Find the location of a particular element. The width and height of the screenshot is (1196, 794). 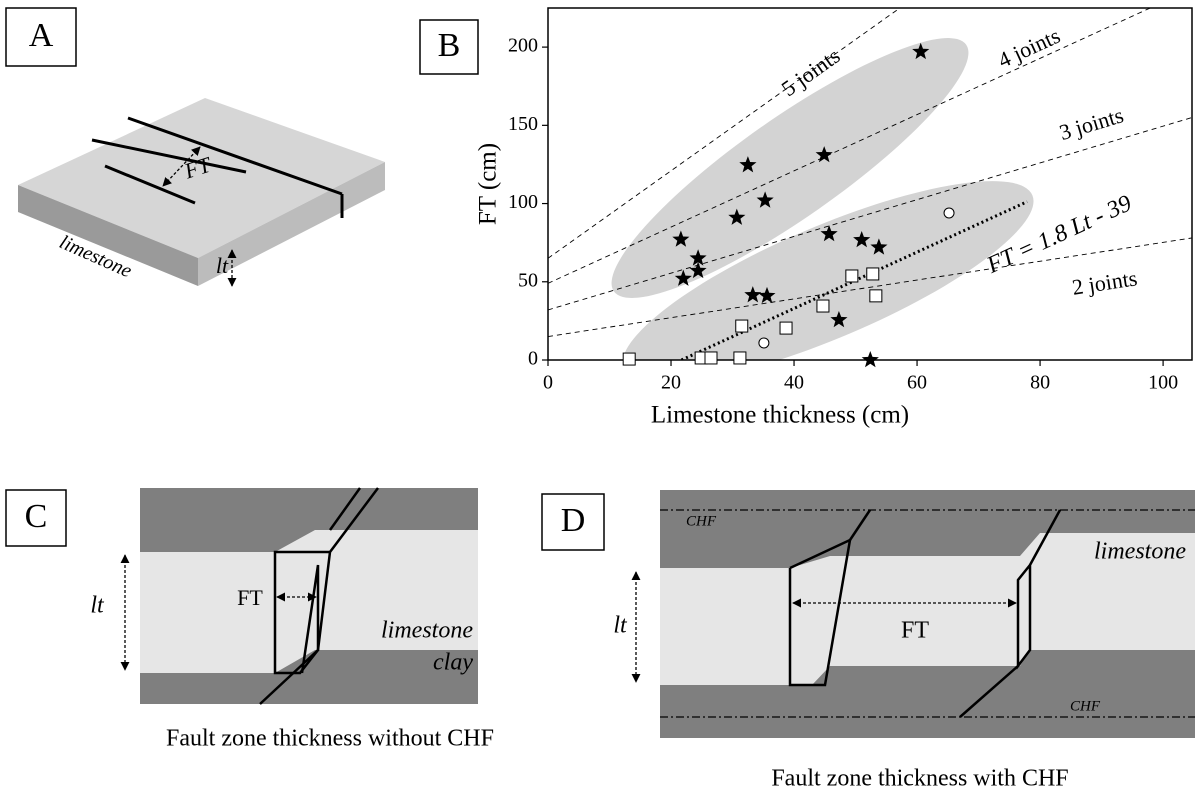

y-axis-label: FT (cm) is located at coordinates (488, 184).